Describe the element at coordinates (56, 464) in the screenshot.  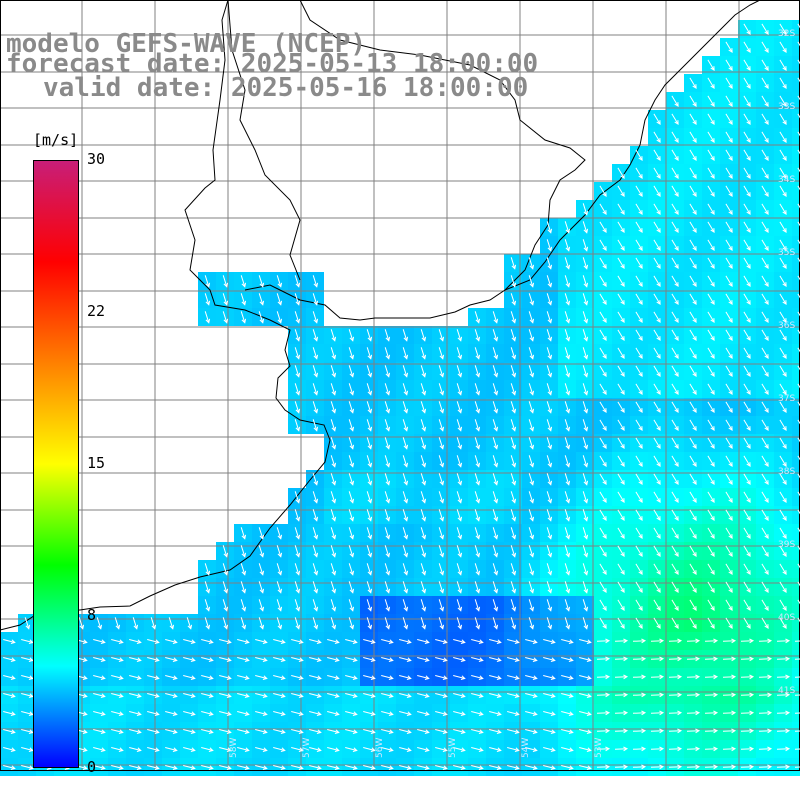
I see `colorbar` at that location.